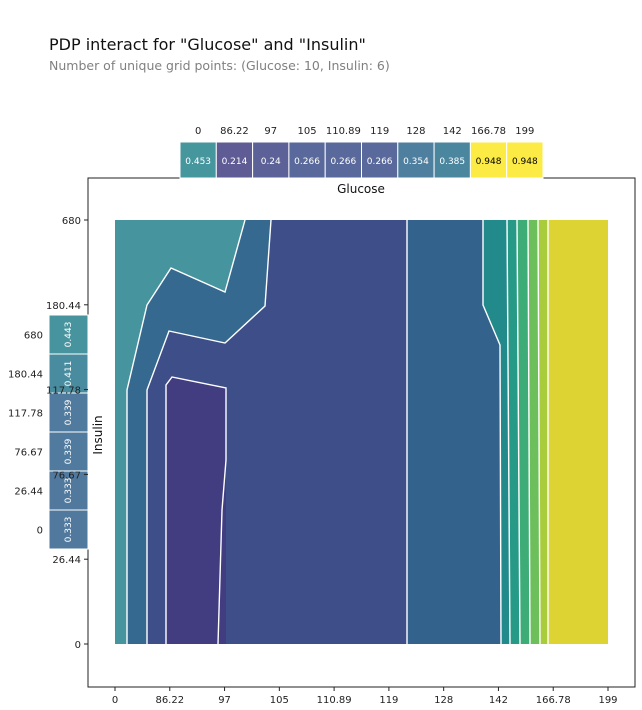  I want to click on y-tick-label-5: 680, so click(71, 221).